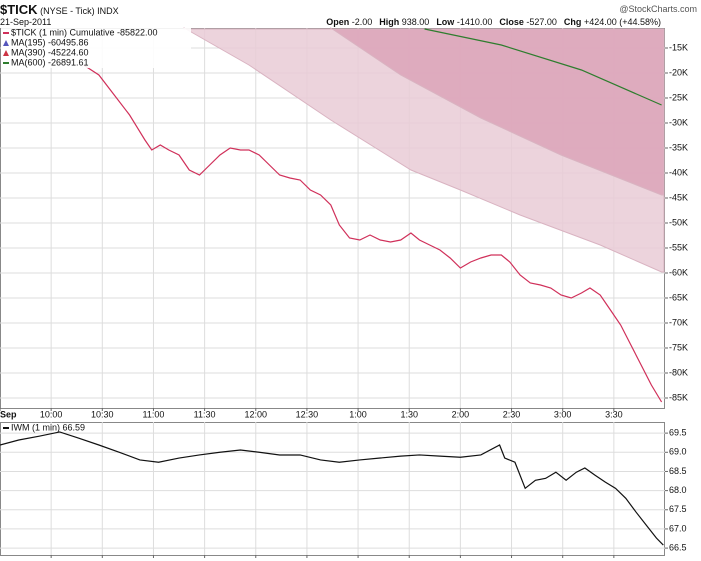 The image size is (701, 561). Describe the element at coordinates (102, 414) in the screenshot. I see `x-tick-label: 10:30` at that location.